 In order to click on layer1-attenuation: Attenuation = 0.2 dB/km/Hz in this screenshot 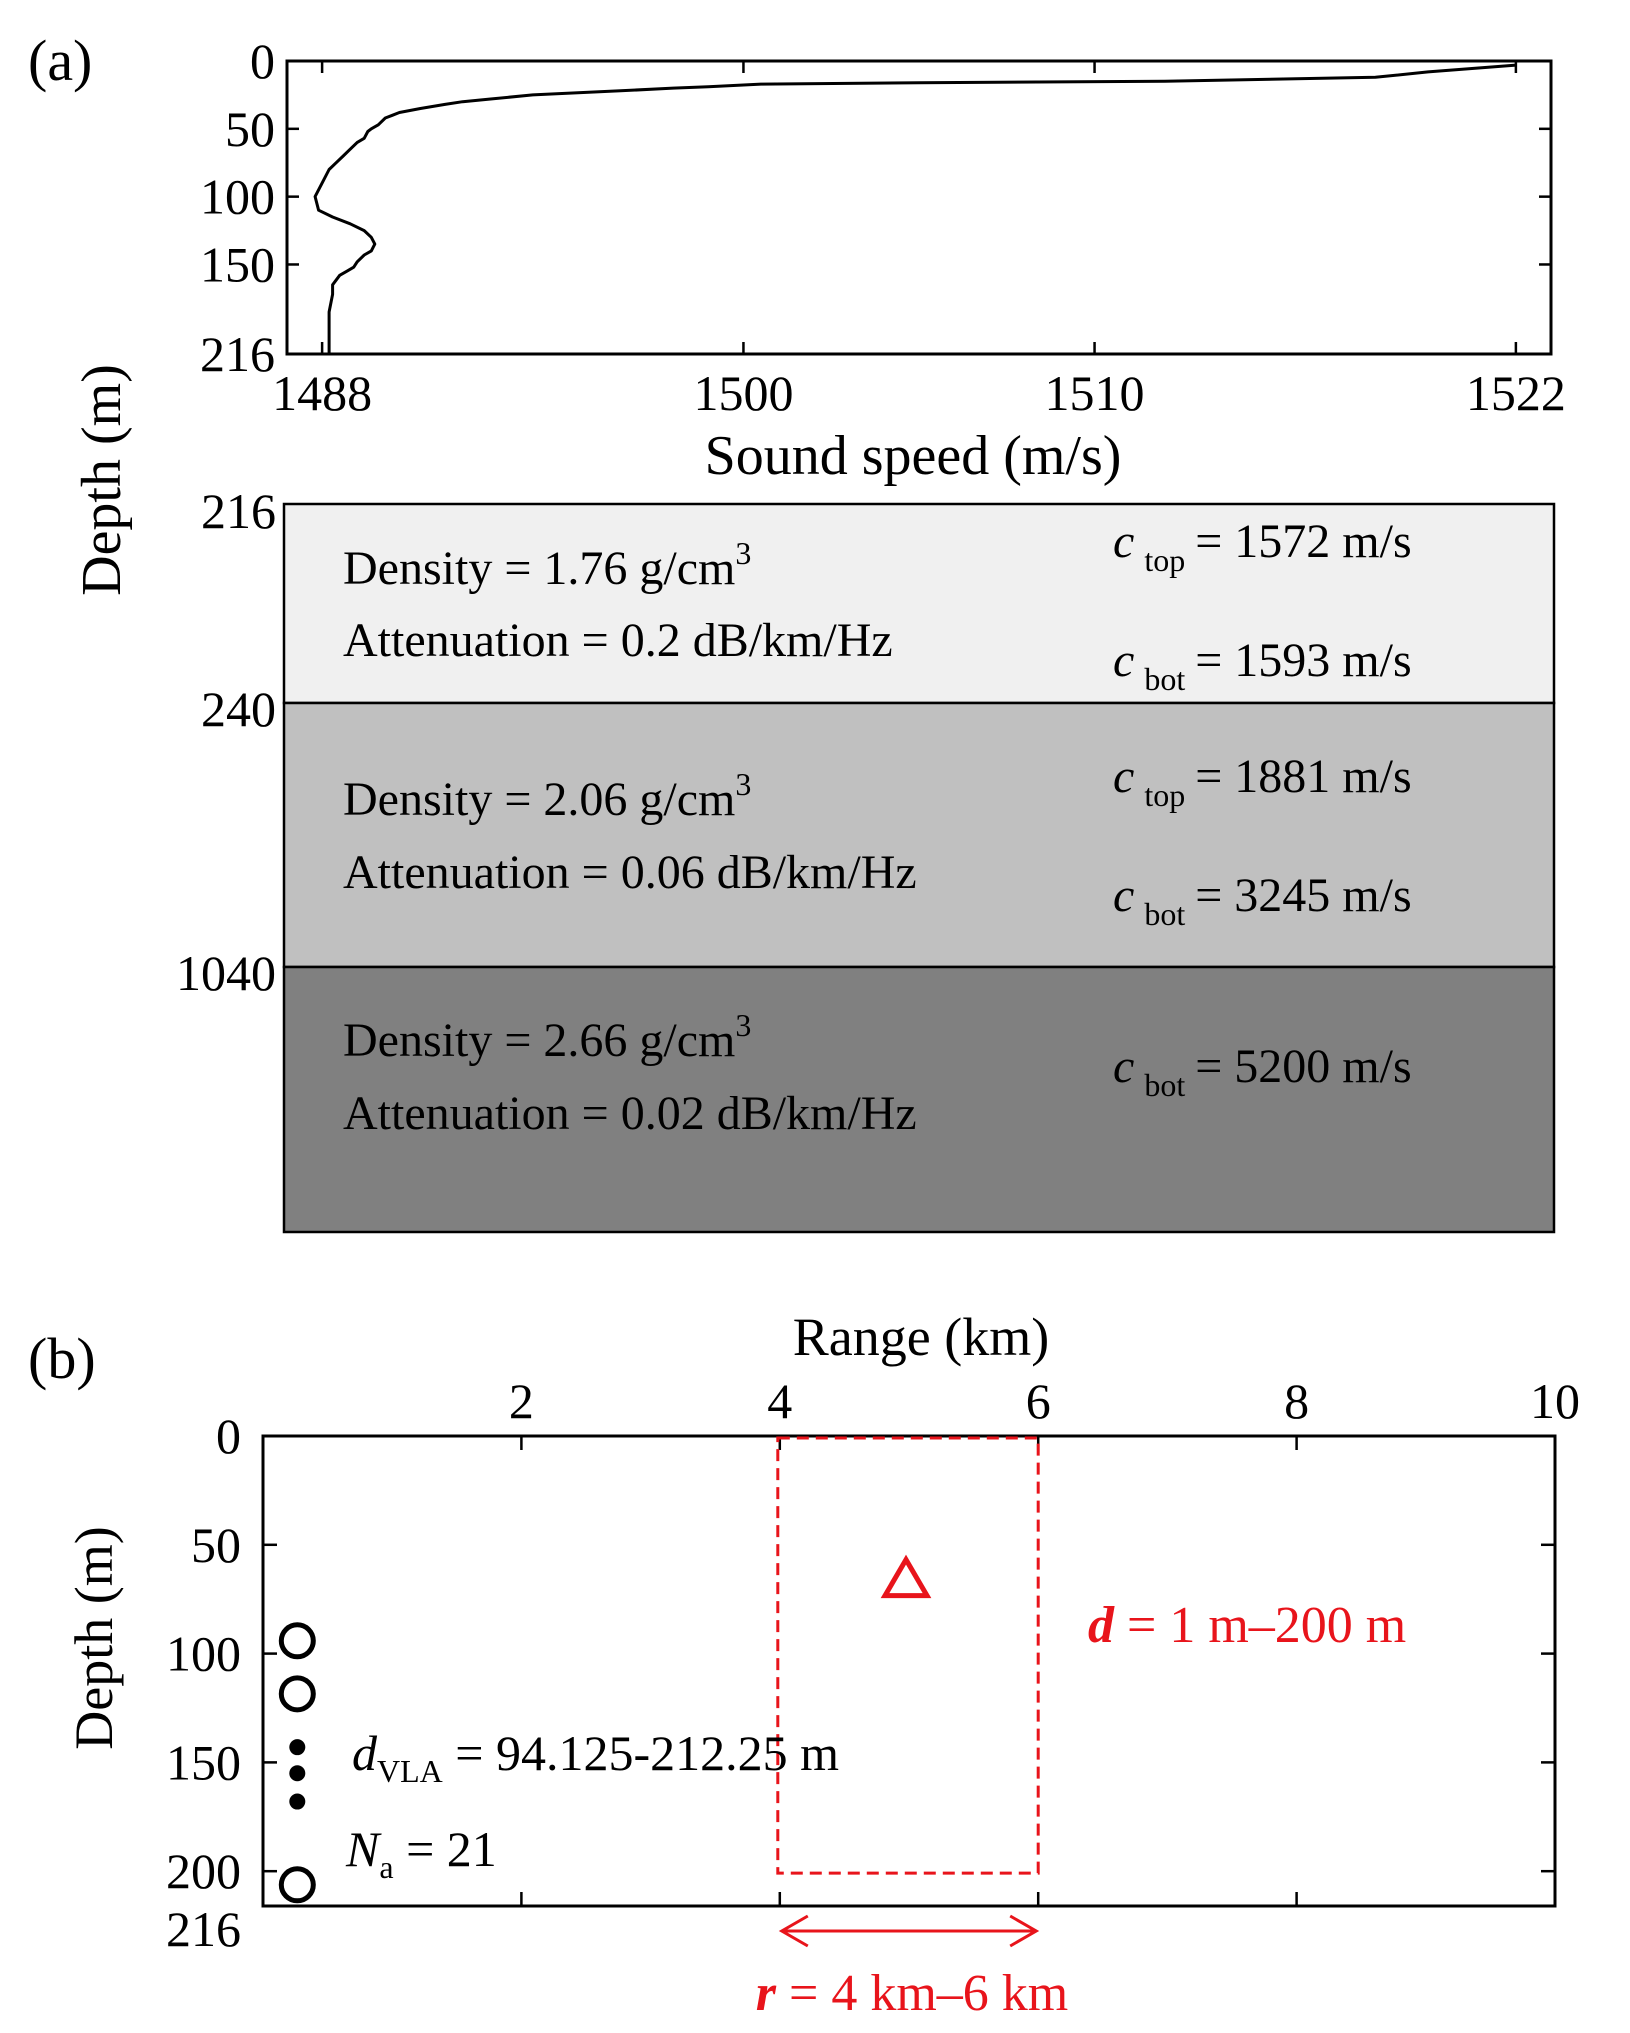, I will do `click(618, 640)`.